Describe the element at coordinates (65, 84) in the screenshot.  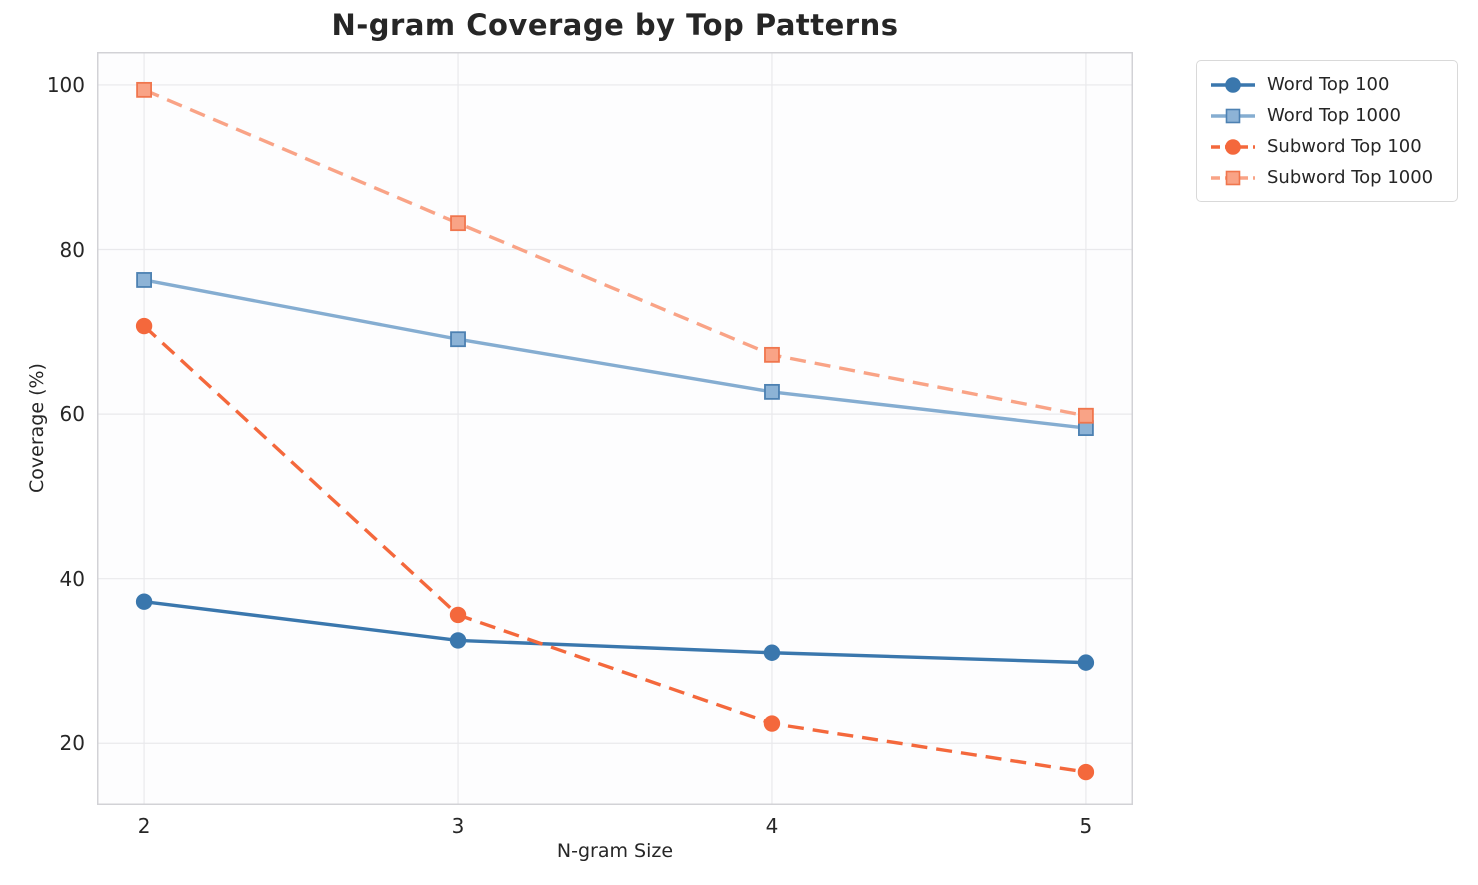
I see `y-tick-label: 100` at that location.